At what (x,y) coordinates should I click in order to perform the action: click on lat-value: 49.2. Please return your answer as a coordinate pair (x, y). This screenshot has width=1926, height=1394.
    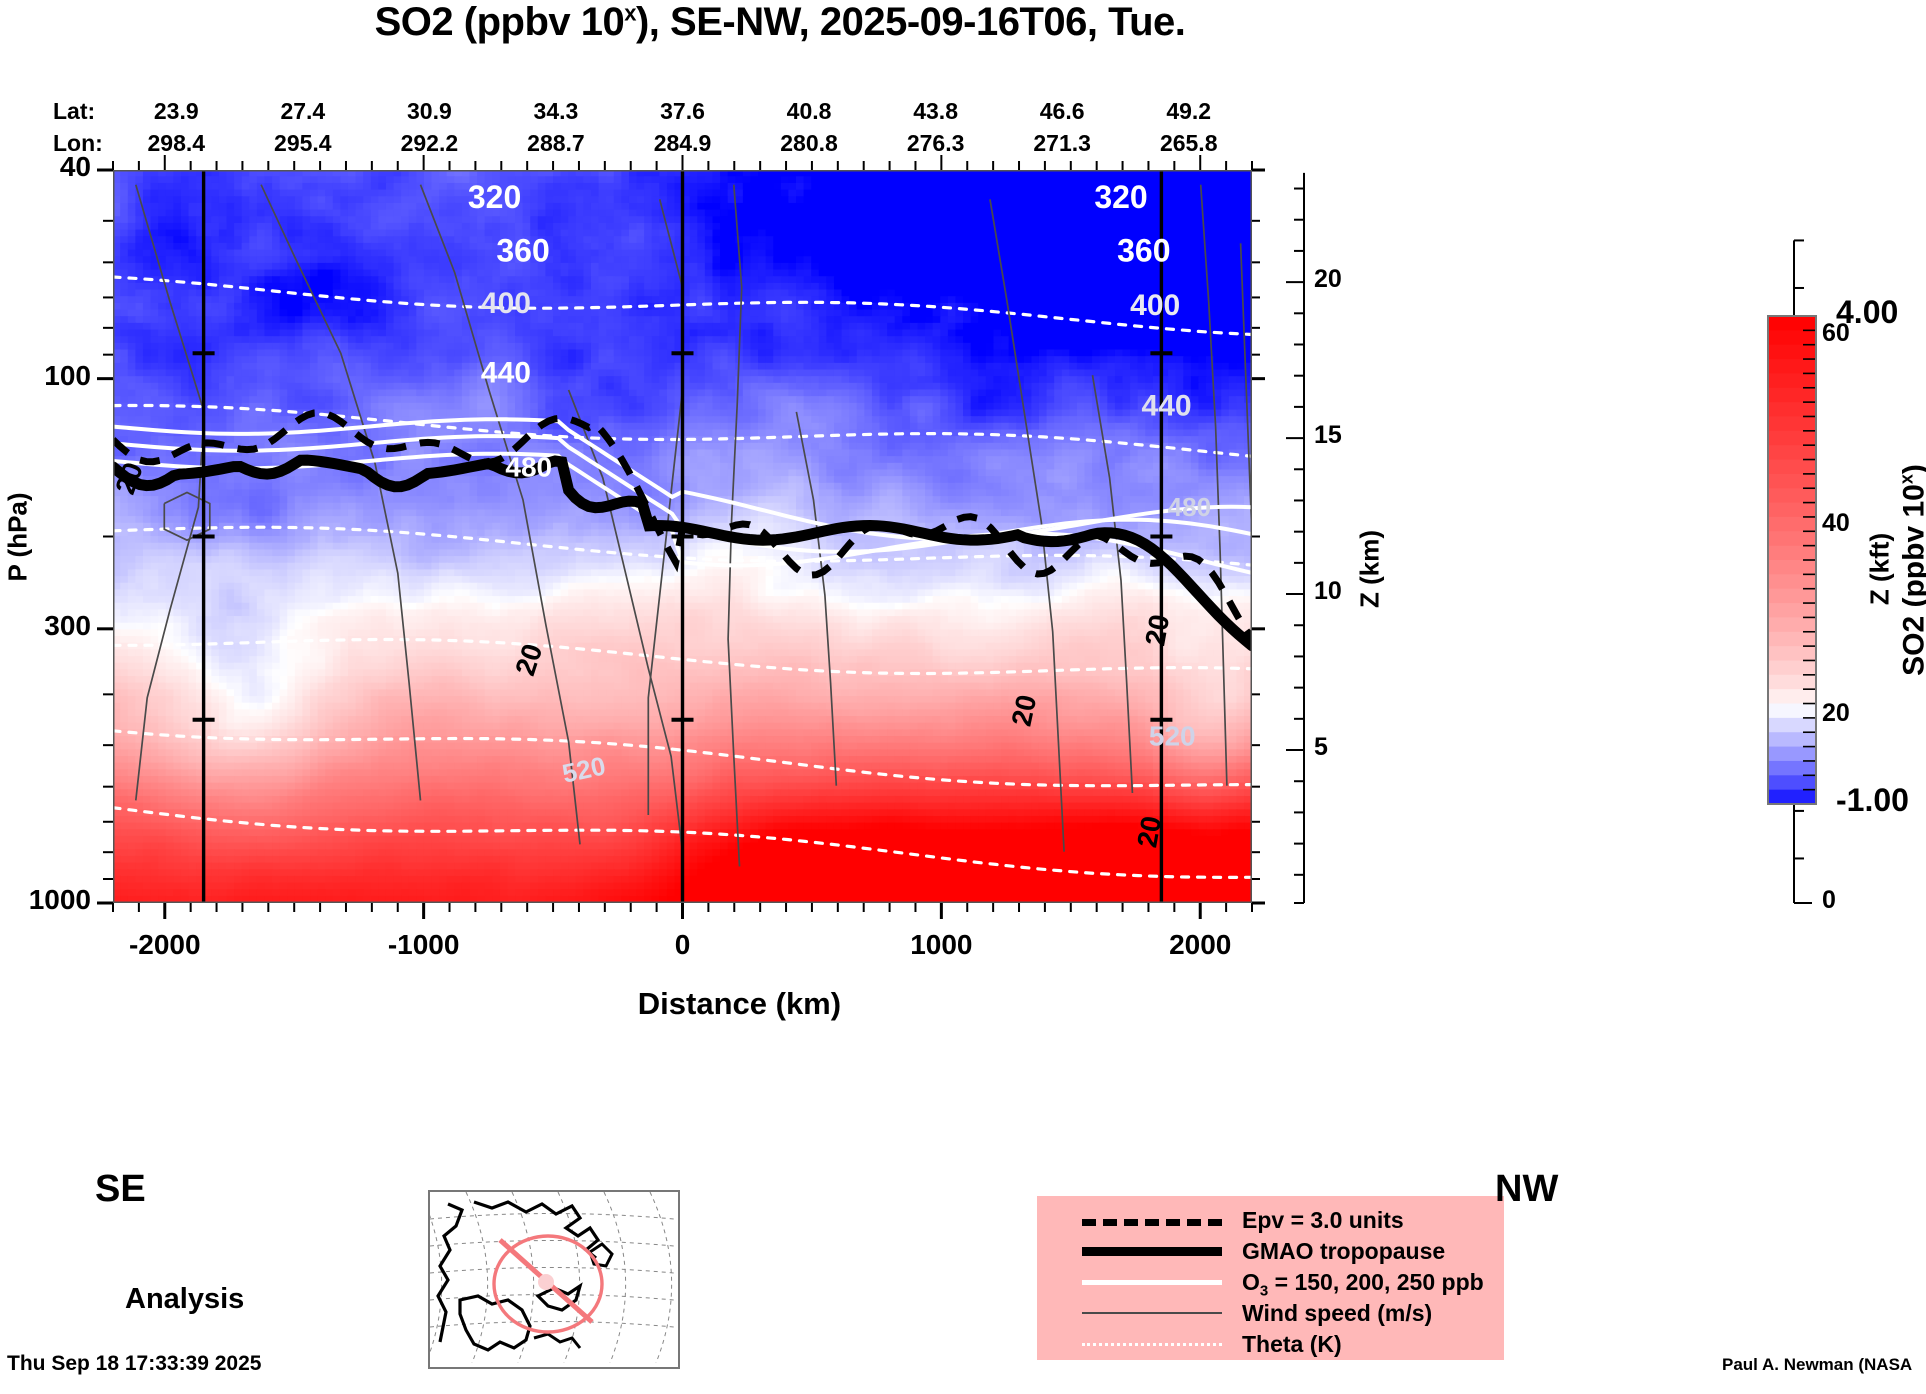
    Looking at the image, I should click on (1189, 111).